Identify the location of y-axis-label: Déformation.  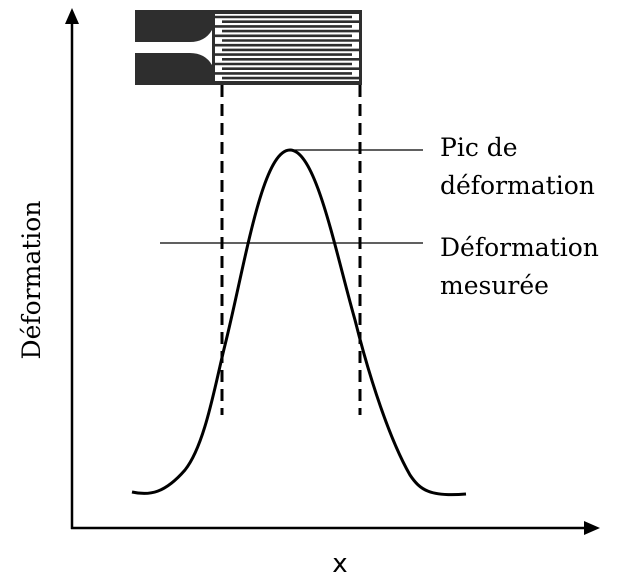
(31, 280).